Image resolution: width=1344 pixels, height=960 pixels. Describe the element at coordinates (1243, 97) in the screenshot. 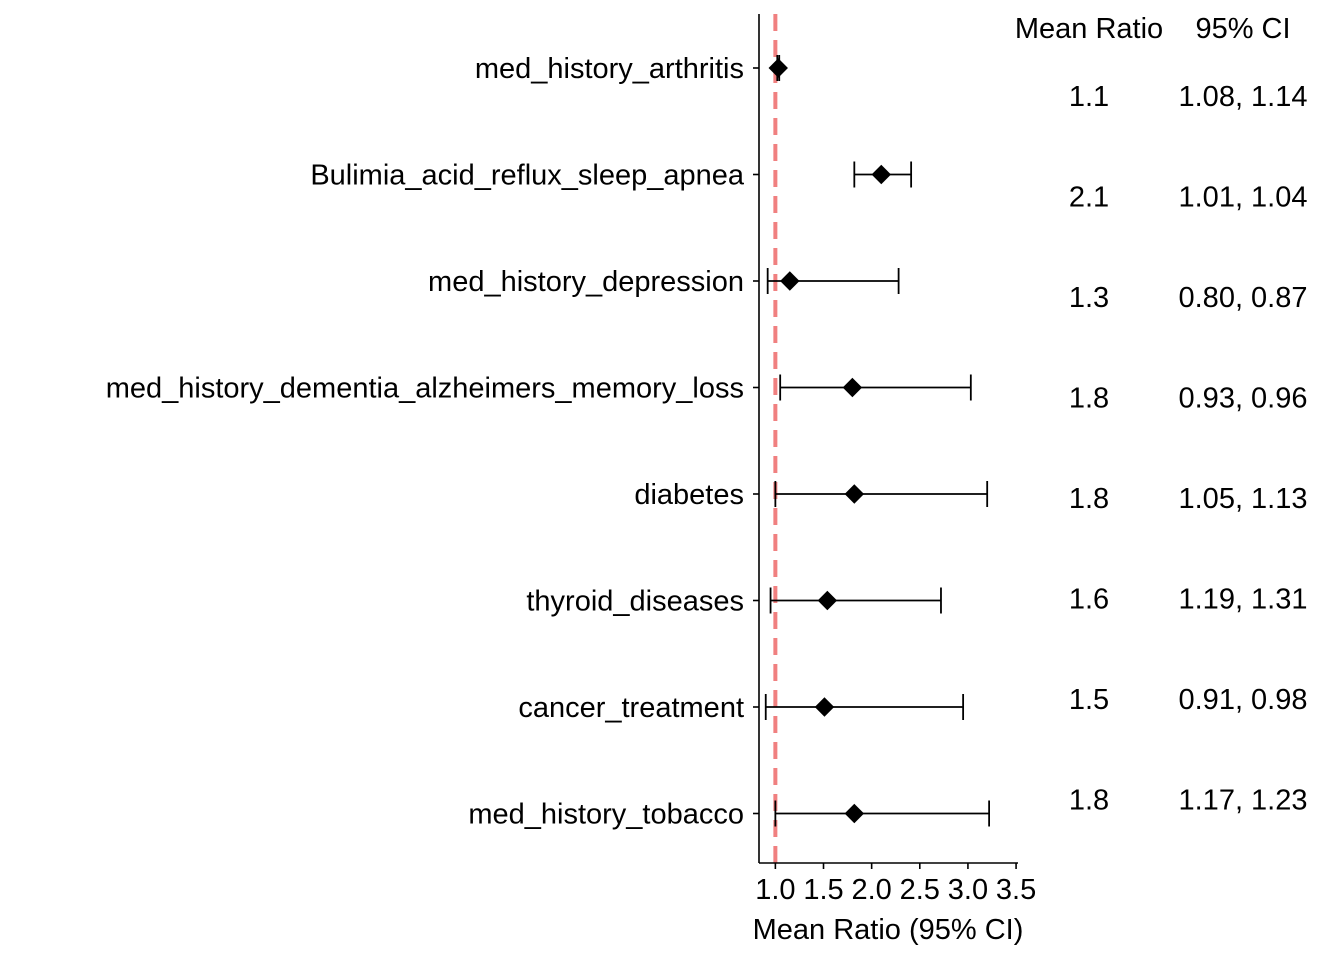

I see `table-cell-ci: 1.08, 1.14` at that location.